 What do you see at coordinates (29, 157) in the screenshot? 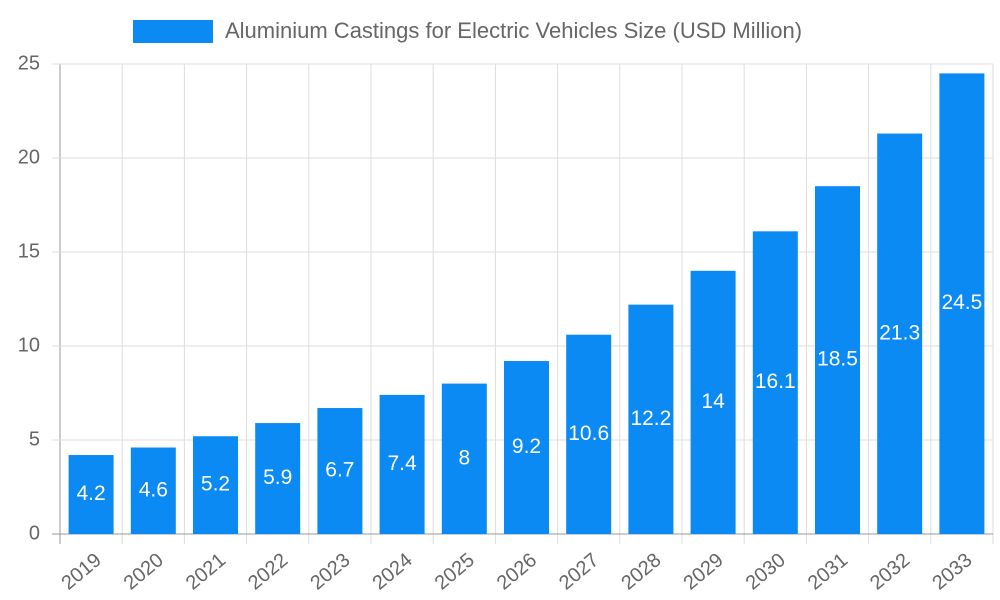
I see `y-tick-label: 20` at bounding box center [29, 157].